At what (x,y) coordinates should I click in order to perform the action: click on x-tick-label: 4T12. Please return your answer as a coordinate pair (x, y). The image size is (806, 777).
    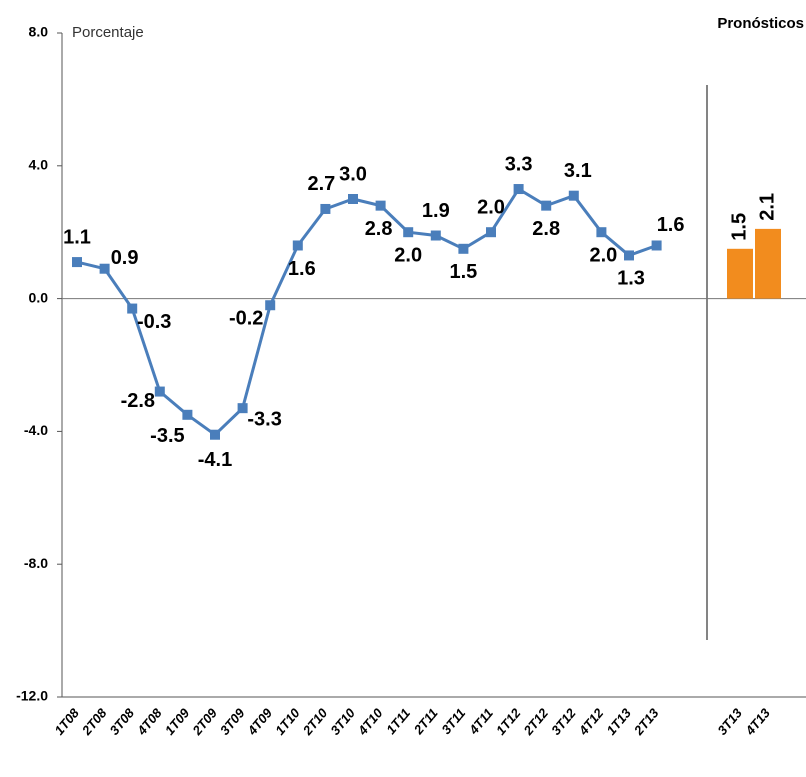
    Looking at the image, I should click on (591, 722).